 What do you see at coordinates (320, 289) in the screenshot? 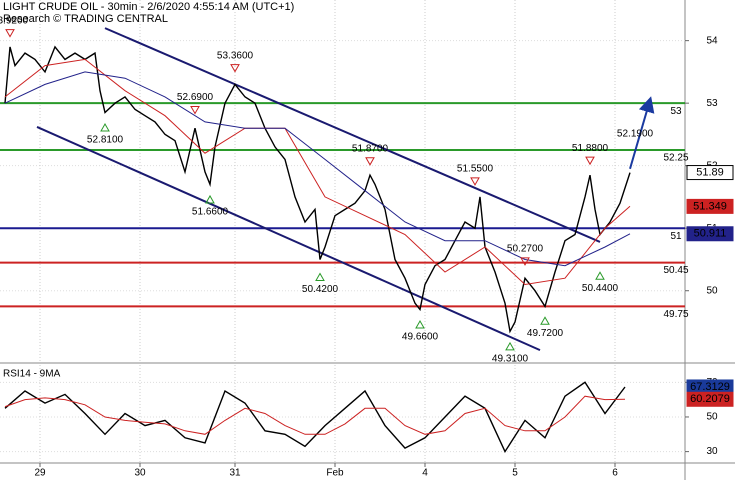
I see `low-label: 50.4200` at bounding box center [320, 289].